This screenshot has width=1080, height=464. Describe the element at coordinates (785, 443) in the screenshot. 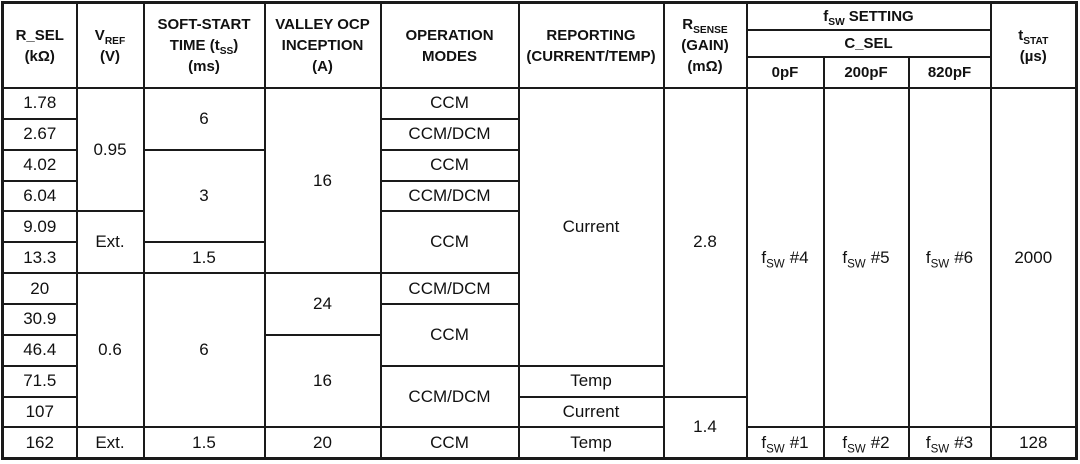

I see `cell-fsw-0pf: fSW #1` at that location.